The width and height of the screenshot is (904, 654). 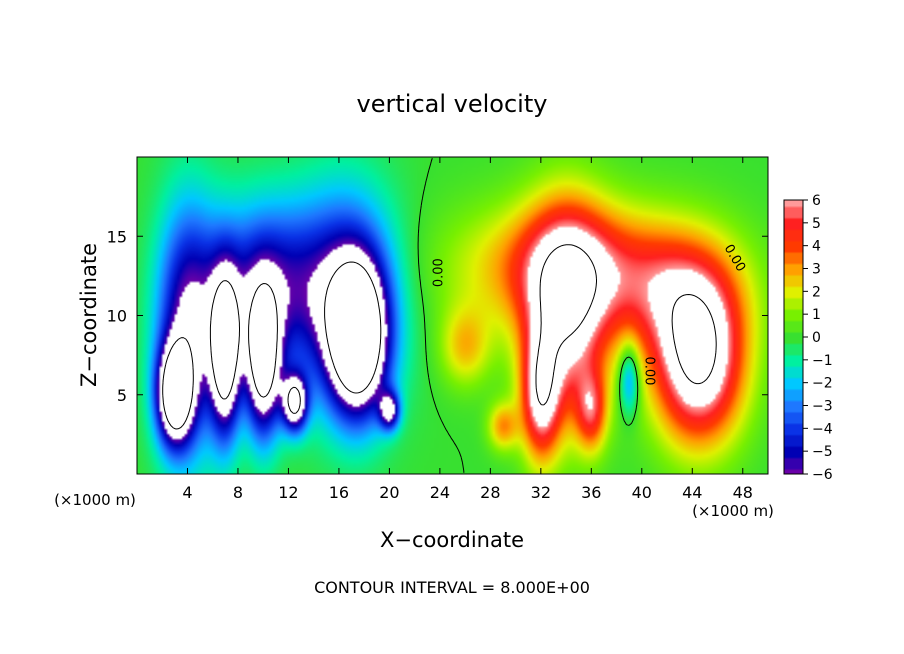 What do you see at coordinates (822, 429) in the screenshot?
I see `colorbar-tick-label: −4` at bounding box center [822, 429].